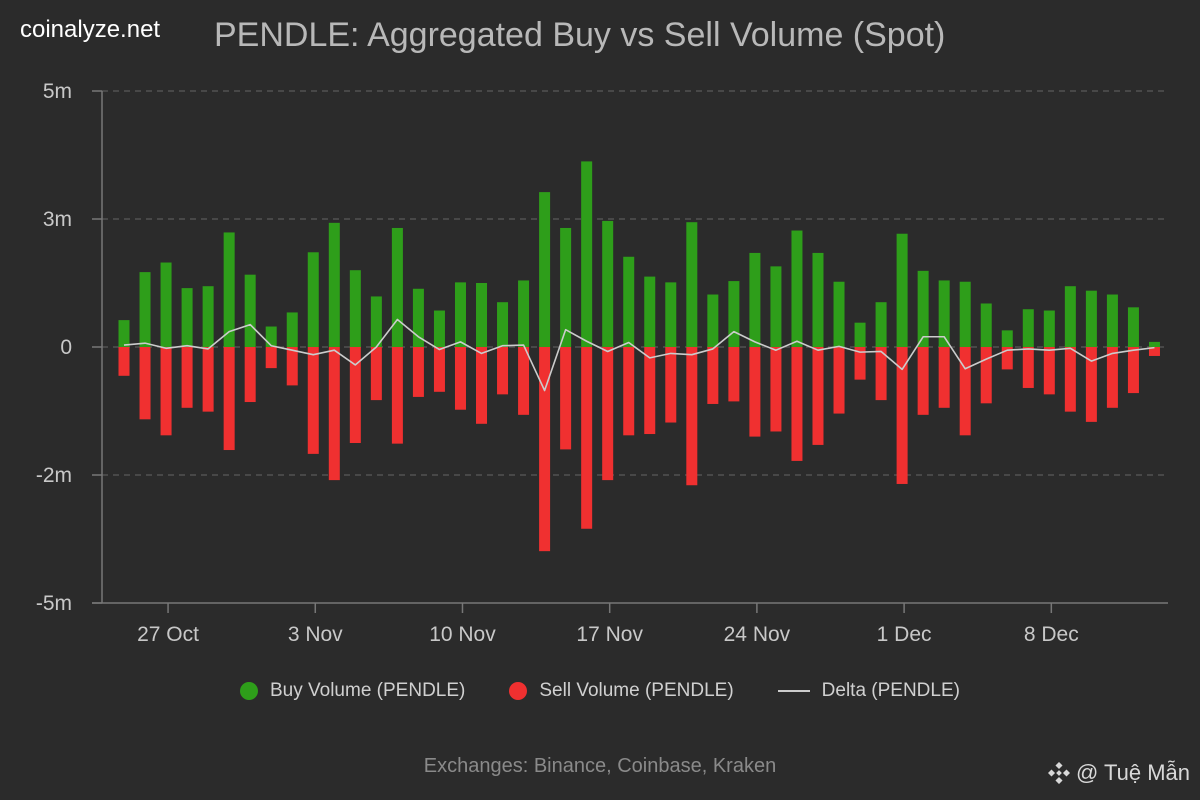 This screenshot has width=1200, height=800. I want to click on legend-item-sell: Sell Volume (PENDLE), so click(621, 691).